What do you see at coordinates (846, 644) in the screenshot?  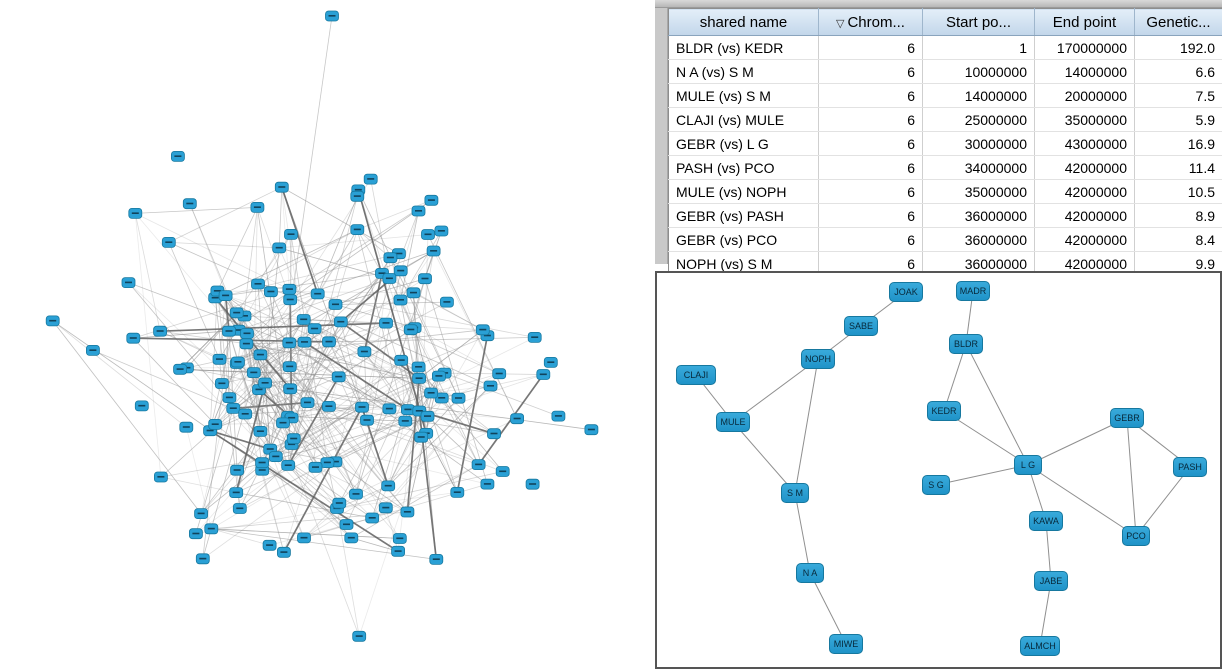 I see `subnetwork-node: MIWE` at bounding box center [846, 644].